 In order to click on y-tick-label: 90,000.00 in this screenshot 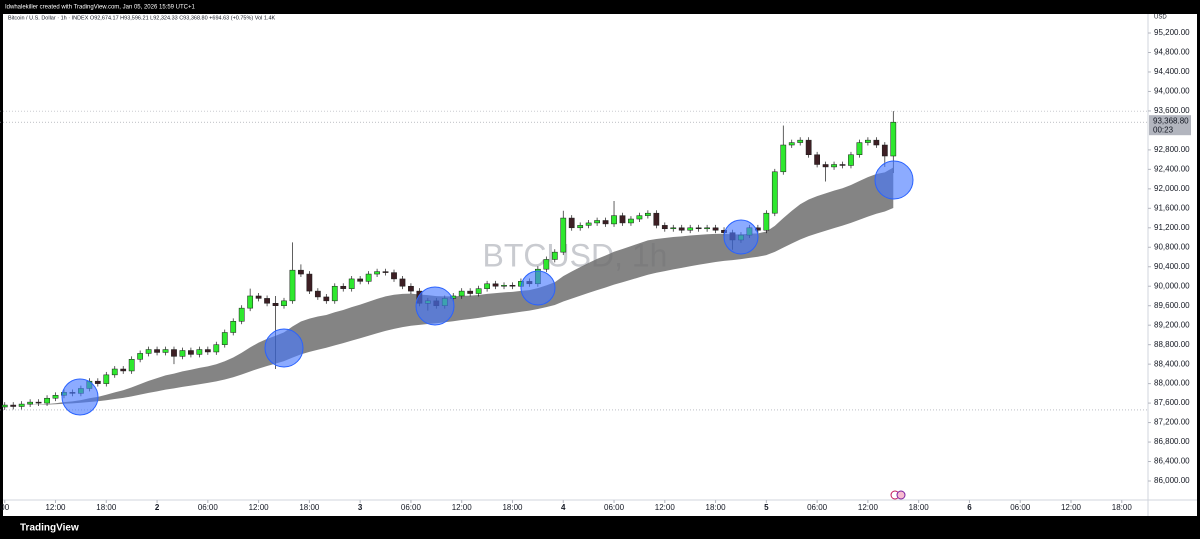, I will do `click(1172, 285)`.